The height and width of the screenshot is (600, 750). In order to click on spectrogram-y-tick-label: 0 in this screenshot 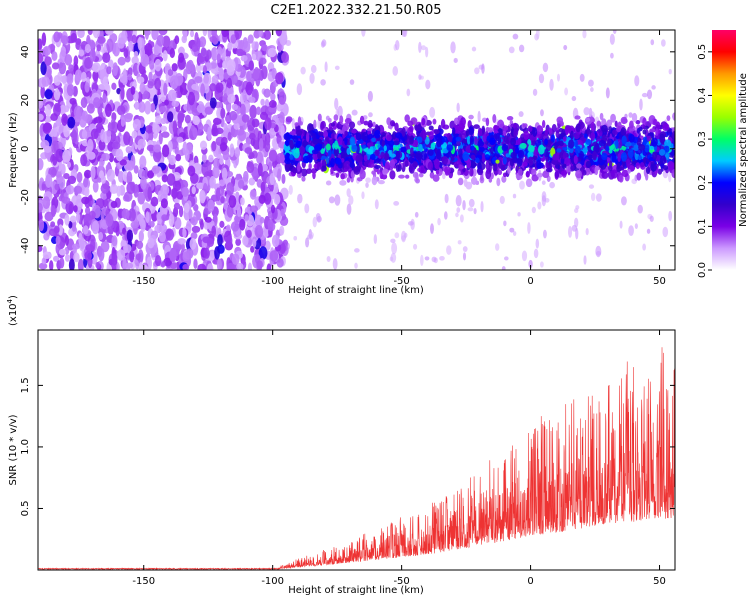, I will do `click(25, 149)`.